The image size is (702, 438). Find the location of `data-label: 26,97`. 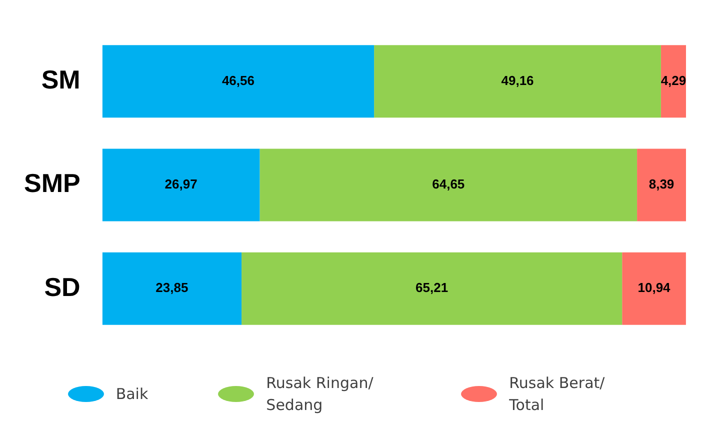

data-label: 26,97 is located at coordinates (181, 184).